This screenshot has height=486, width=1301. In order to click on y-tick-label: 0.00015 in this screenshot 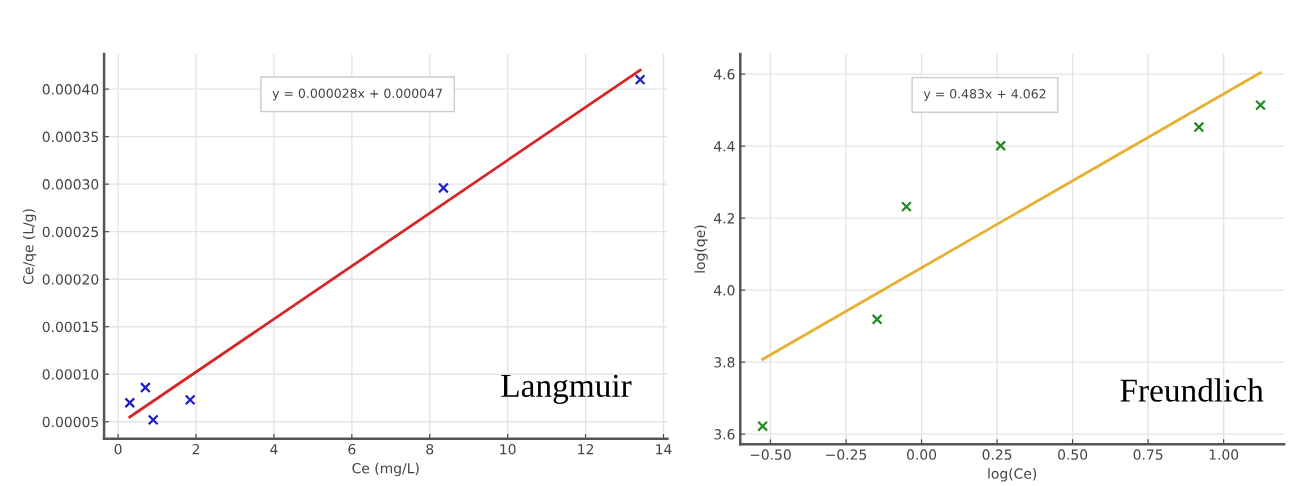, I will do `click(70, 327)`.